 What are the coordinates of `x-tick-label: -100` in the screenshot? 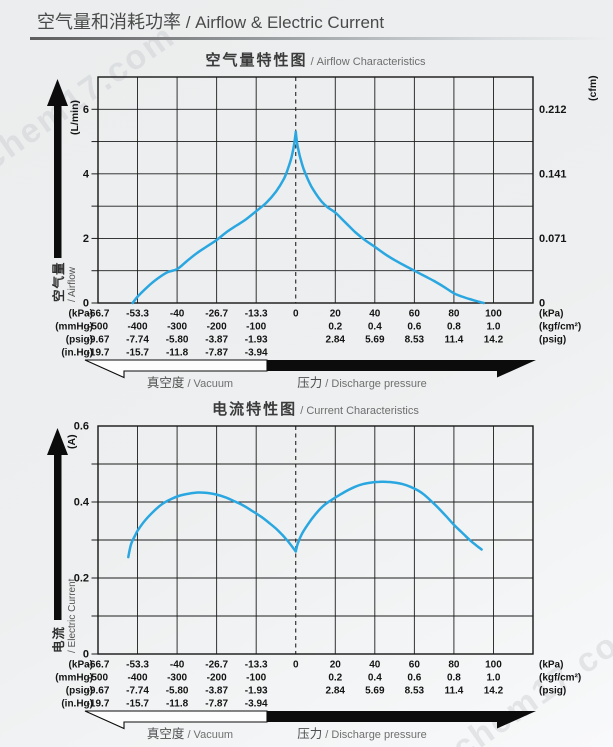 It's located at (256, 678).